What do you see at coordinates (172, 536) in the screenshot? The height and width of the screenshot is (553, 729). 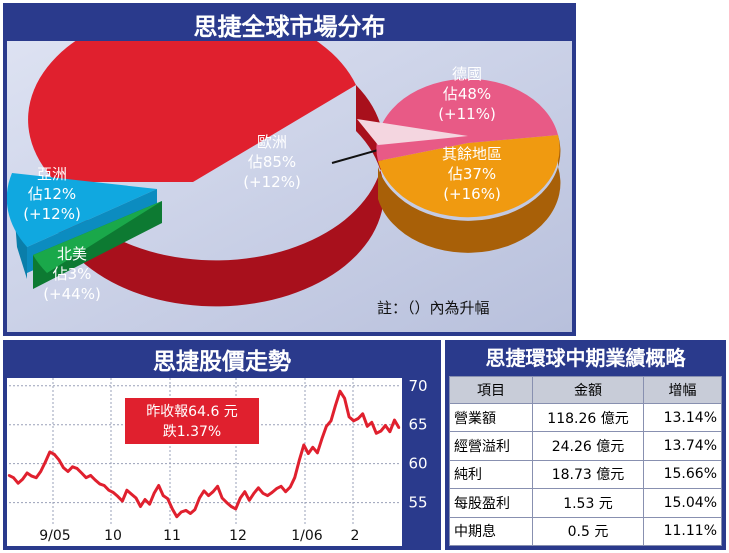 I see `x-tick-label: 11` at bounding box center [172, 536].